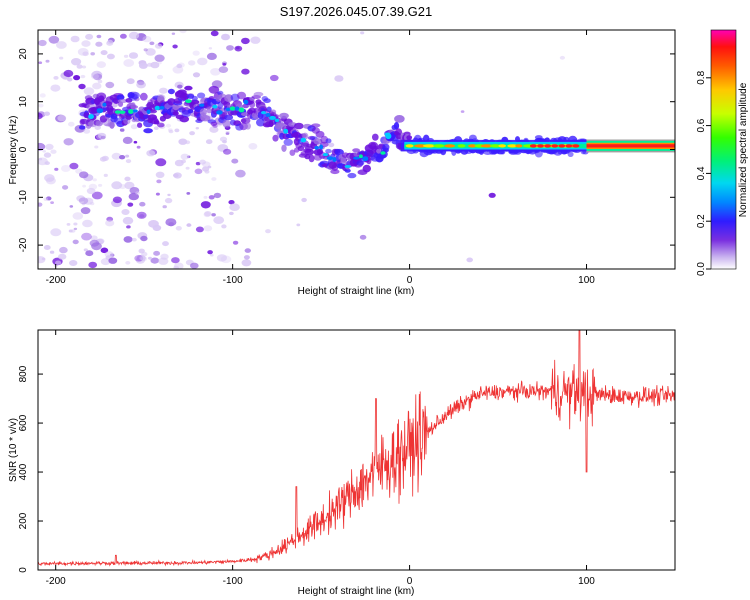  What do you see at coordinates (356, 591) in the screenshot?
I see `snr-xlabel: Height of straight line (km)` at bounding box center [356, 591].